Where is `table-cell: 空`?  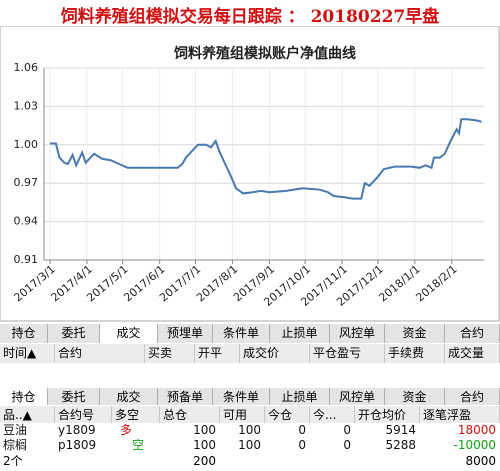 table-cell: 空 is located at coordinates (138, 445).